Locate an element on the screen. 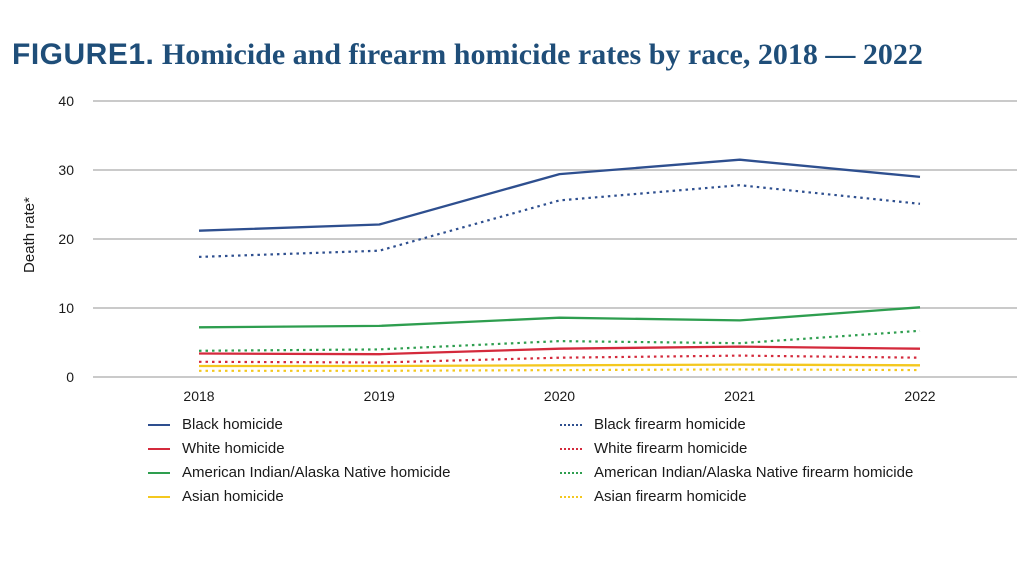 This screenshot has width=1024, height=576. legend-item: White homicide is located at coordinates (354, 448).